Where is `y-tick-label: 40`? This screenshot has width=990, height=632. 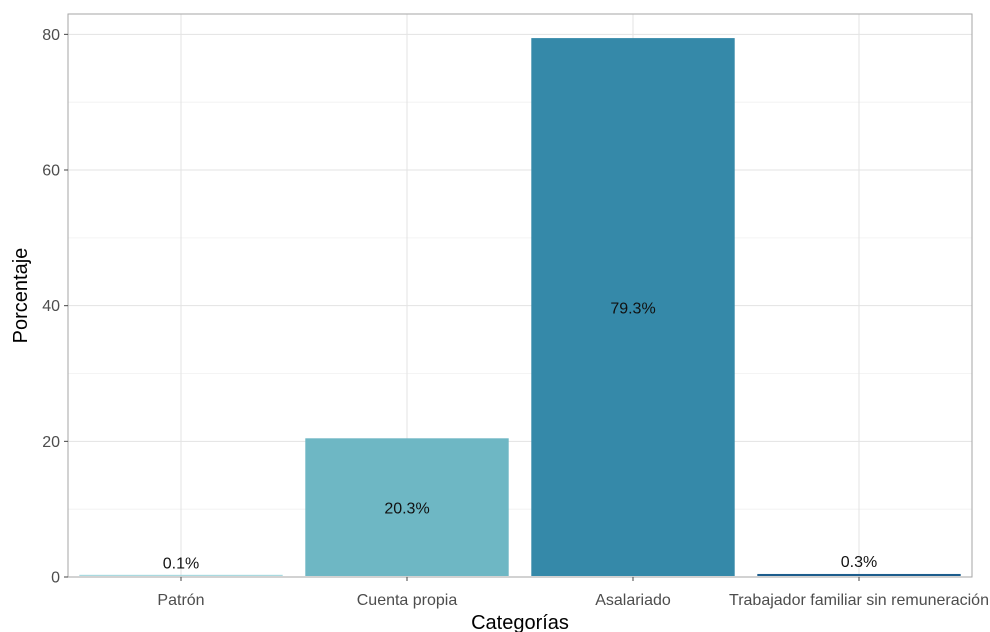
y-tick-label: 40 is located at coordinates (51, 306).